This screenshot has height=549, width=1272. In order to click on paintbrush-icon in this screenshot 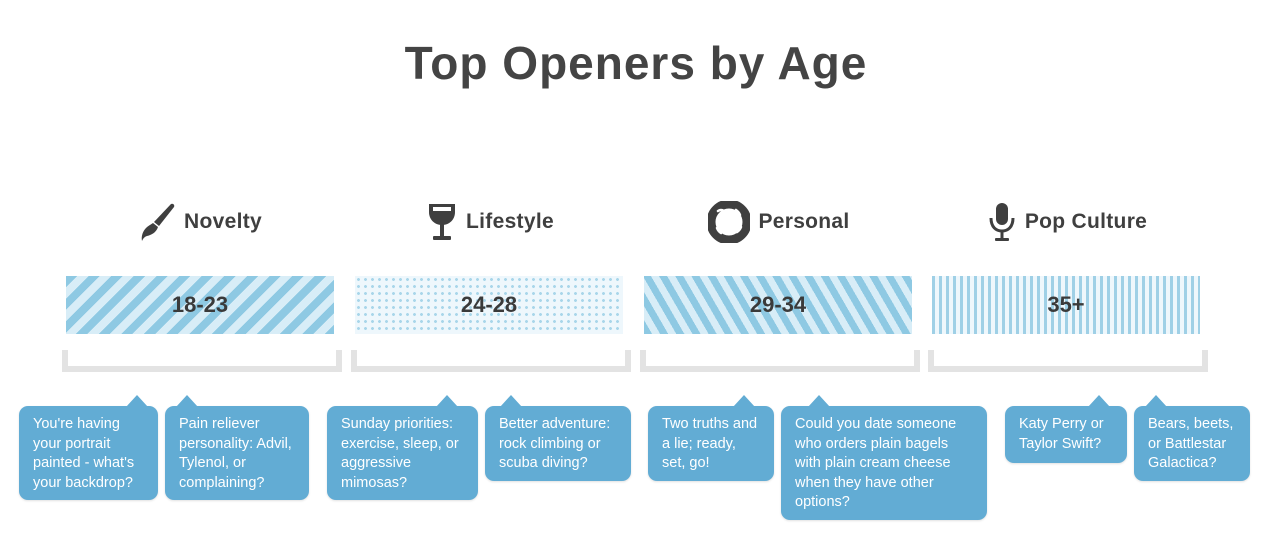, I will do `click(158, 222)`.